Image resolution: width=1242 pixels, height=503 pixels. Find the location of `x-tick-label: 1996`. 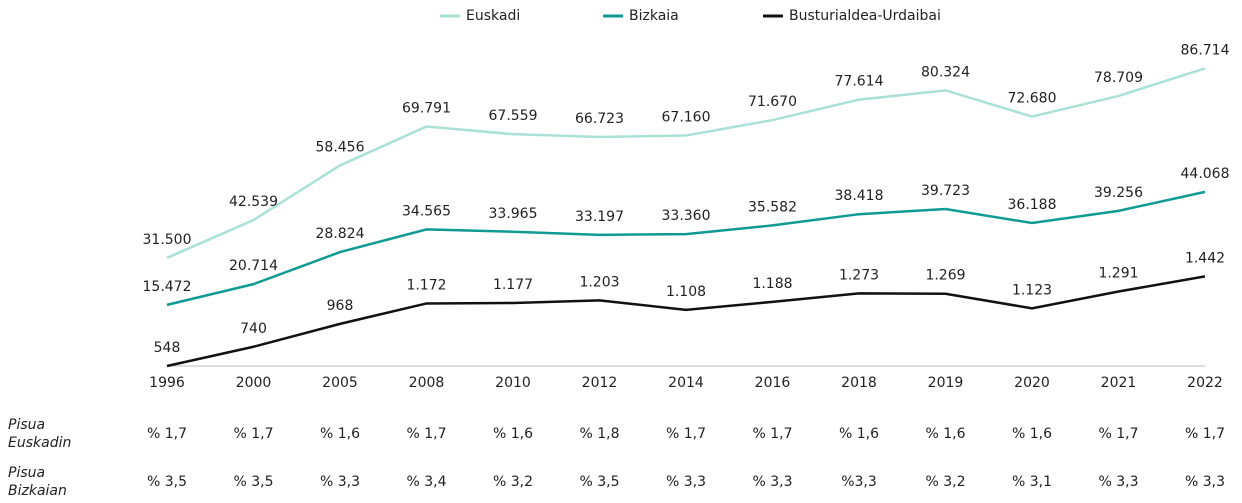

x-tick-label: 1996 is located at coordinates (167, 383).